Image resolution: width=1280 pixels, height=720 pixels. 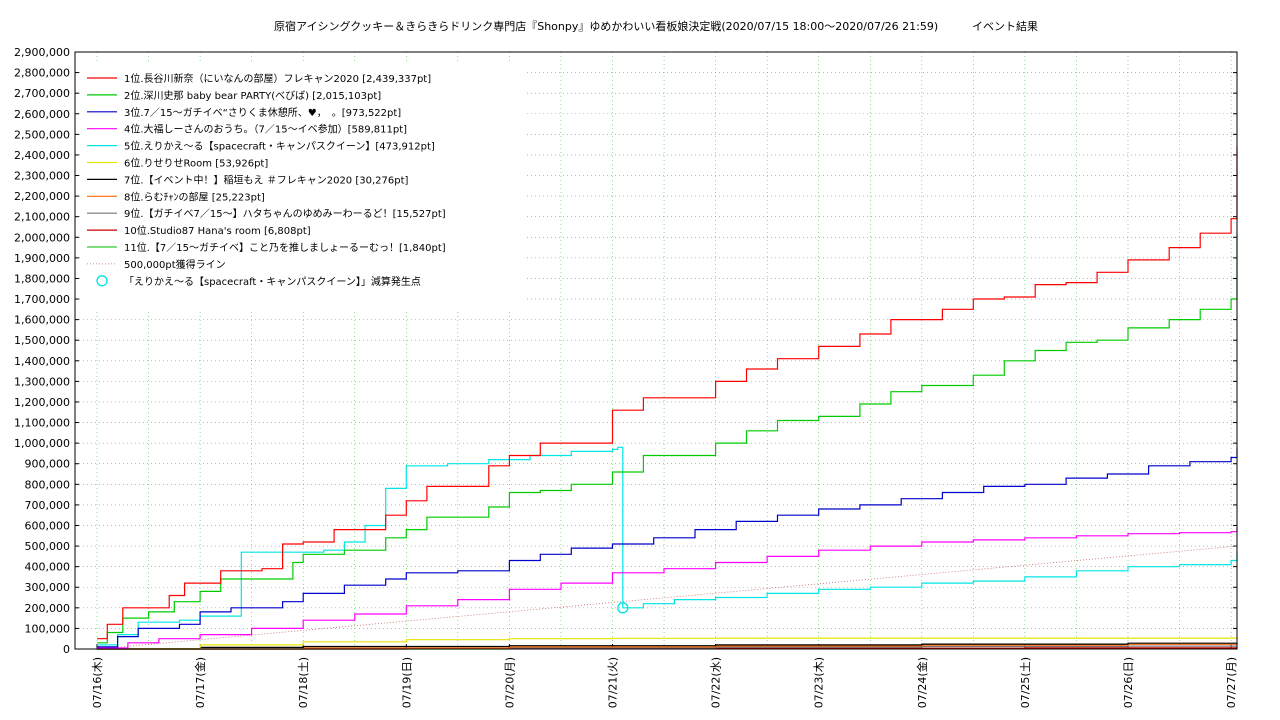 I want to click on y-tick-label: 0, so click(x=66, y=649).